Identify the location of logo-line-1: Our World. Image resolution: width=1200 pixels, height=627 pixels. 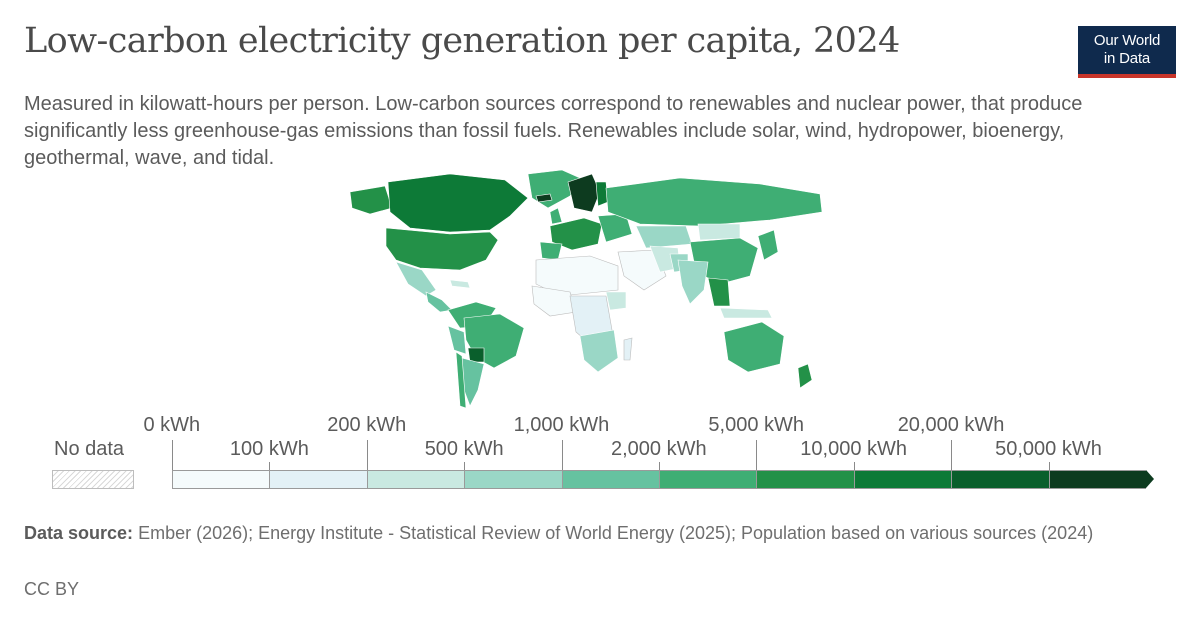
(1127, 40).